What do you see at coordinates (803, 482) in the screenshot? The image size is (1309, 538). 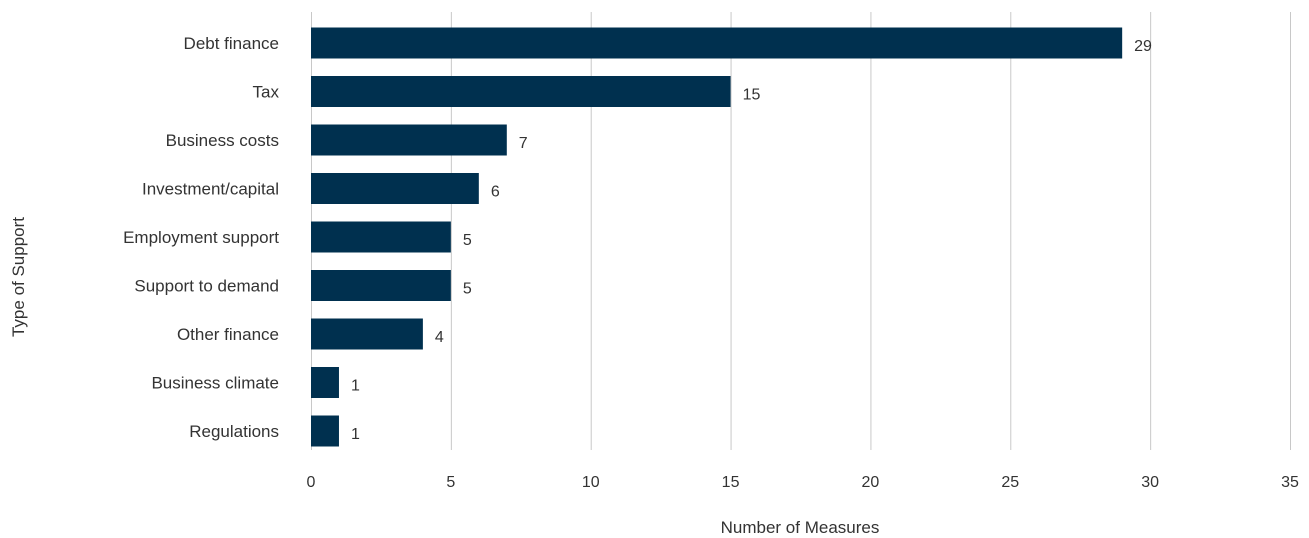 I see `x-tick-labels: 0 5 10 15 20 25 30 35` at bounding box center [803, 482].